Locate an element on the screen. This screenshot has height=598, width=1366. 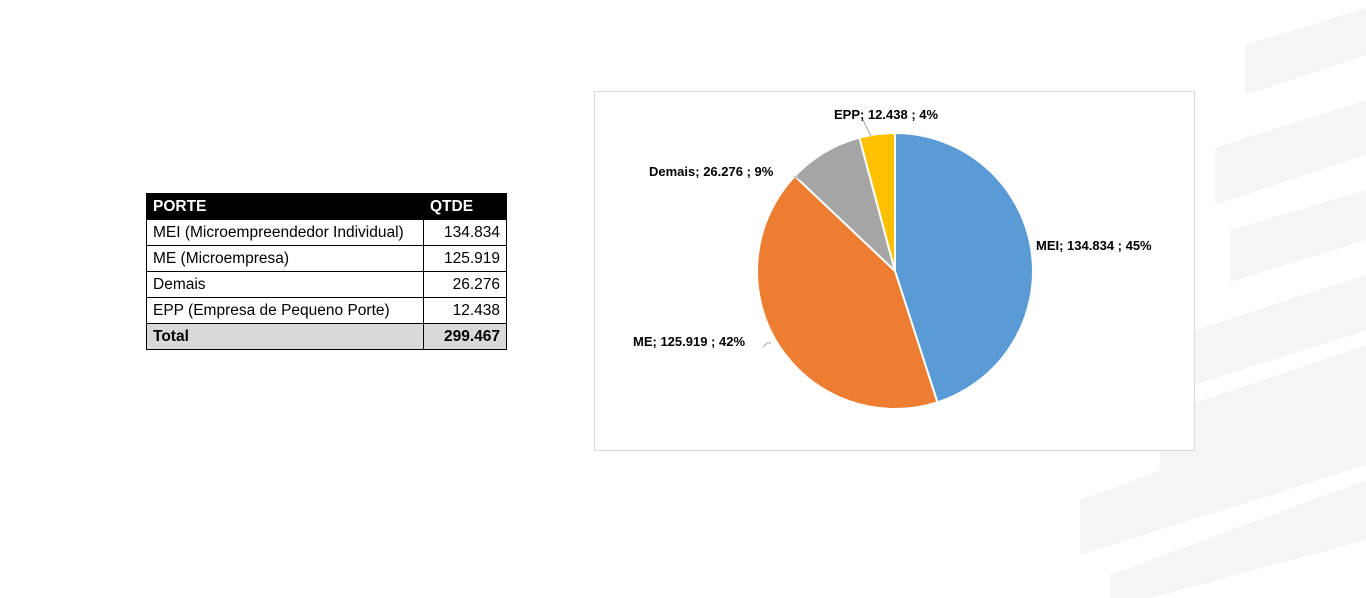
table-total-row: Total 299.467 is located at coordinates (326, 336).